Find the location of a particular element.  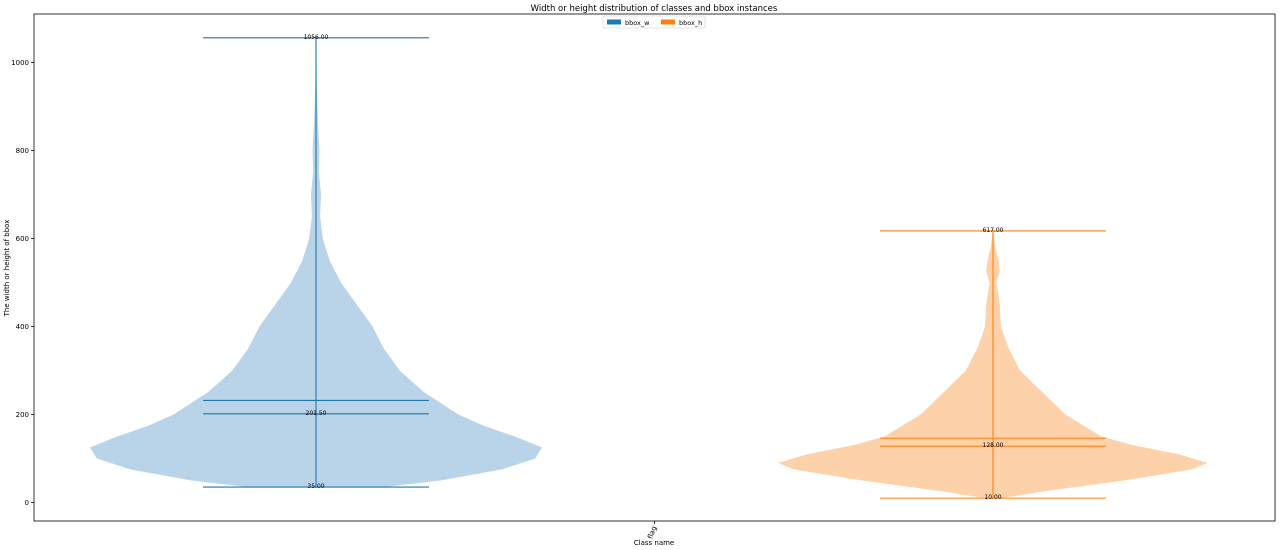

legend-frame is located at coordinates (654, 22).